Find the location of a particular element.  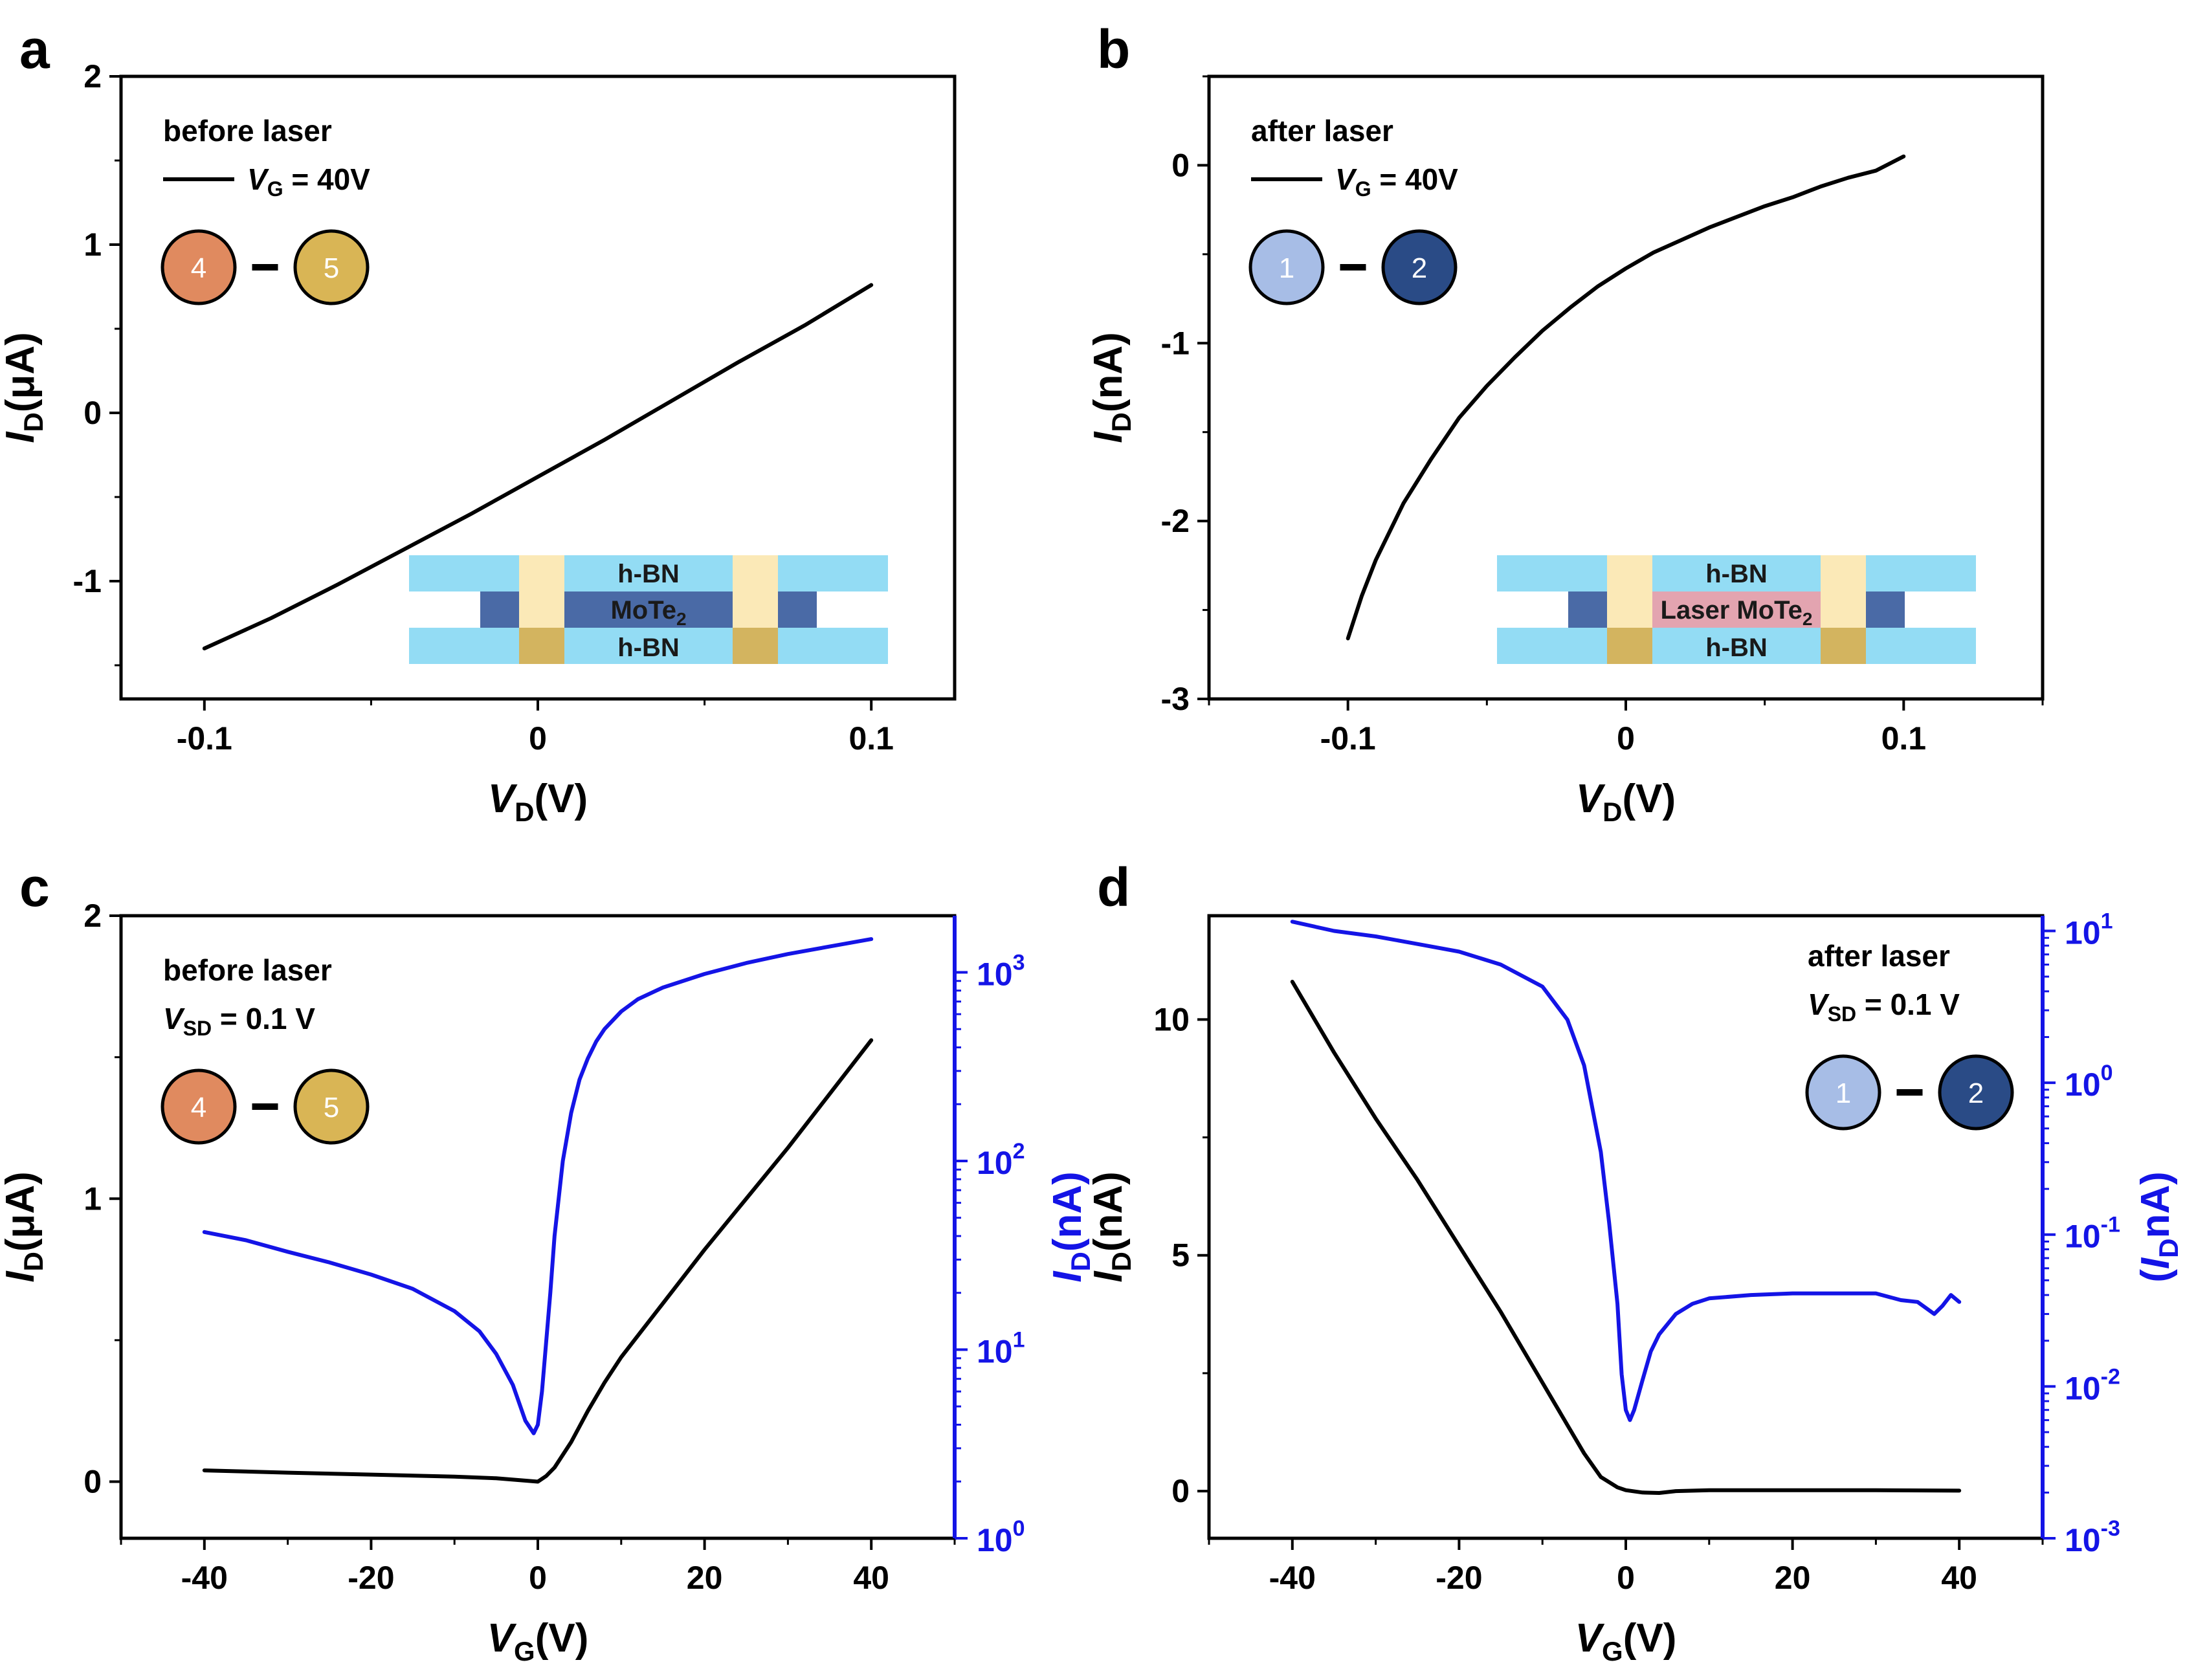

panel-letter: d is located at coordinates (1113, 888).